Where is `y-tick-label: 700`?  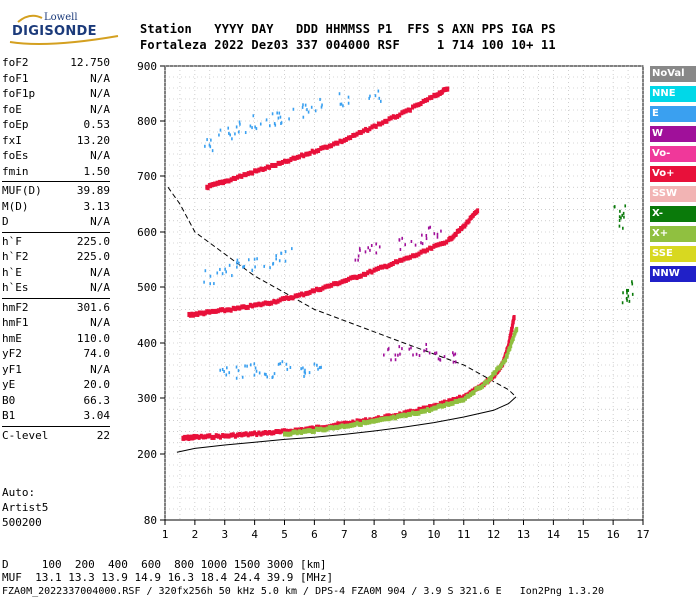
y-tick-label: 700 is located at coordinates (147, 176).